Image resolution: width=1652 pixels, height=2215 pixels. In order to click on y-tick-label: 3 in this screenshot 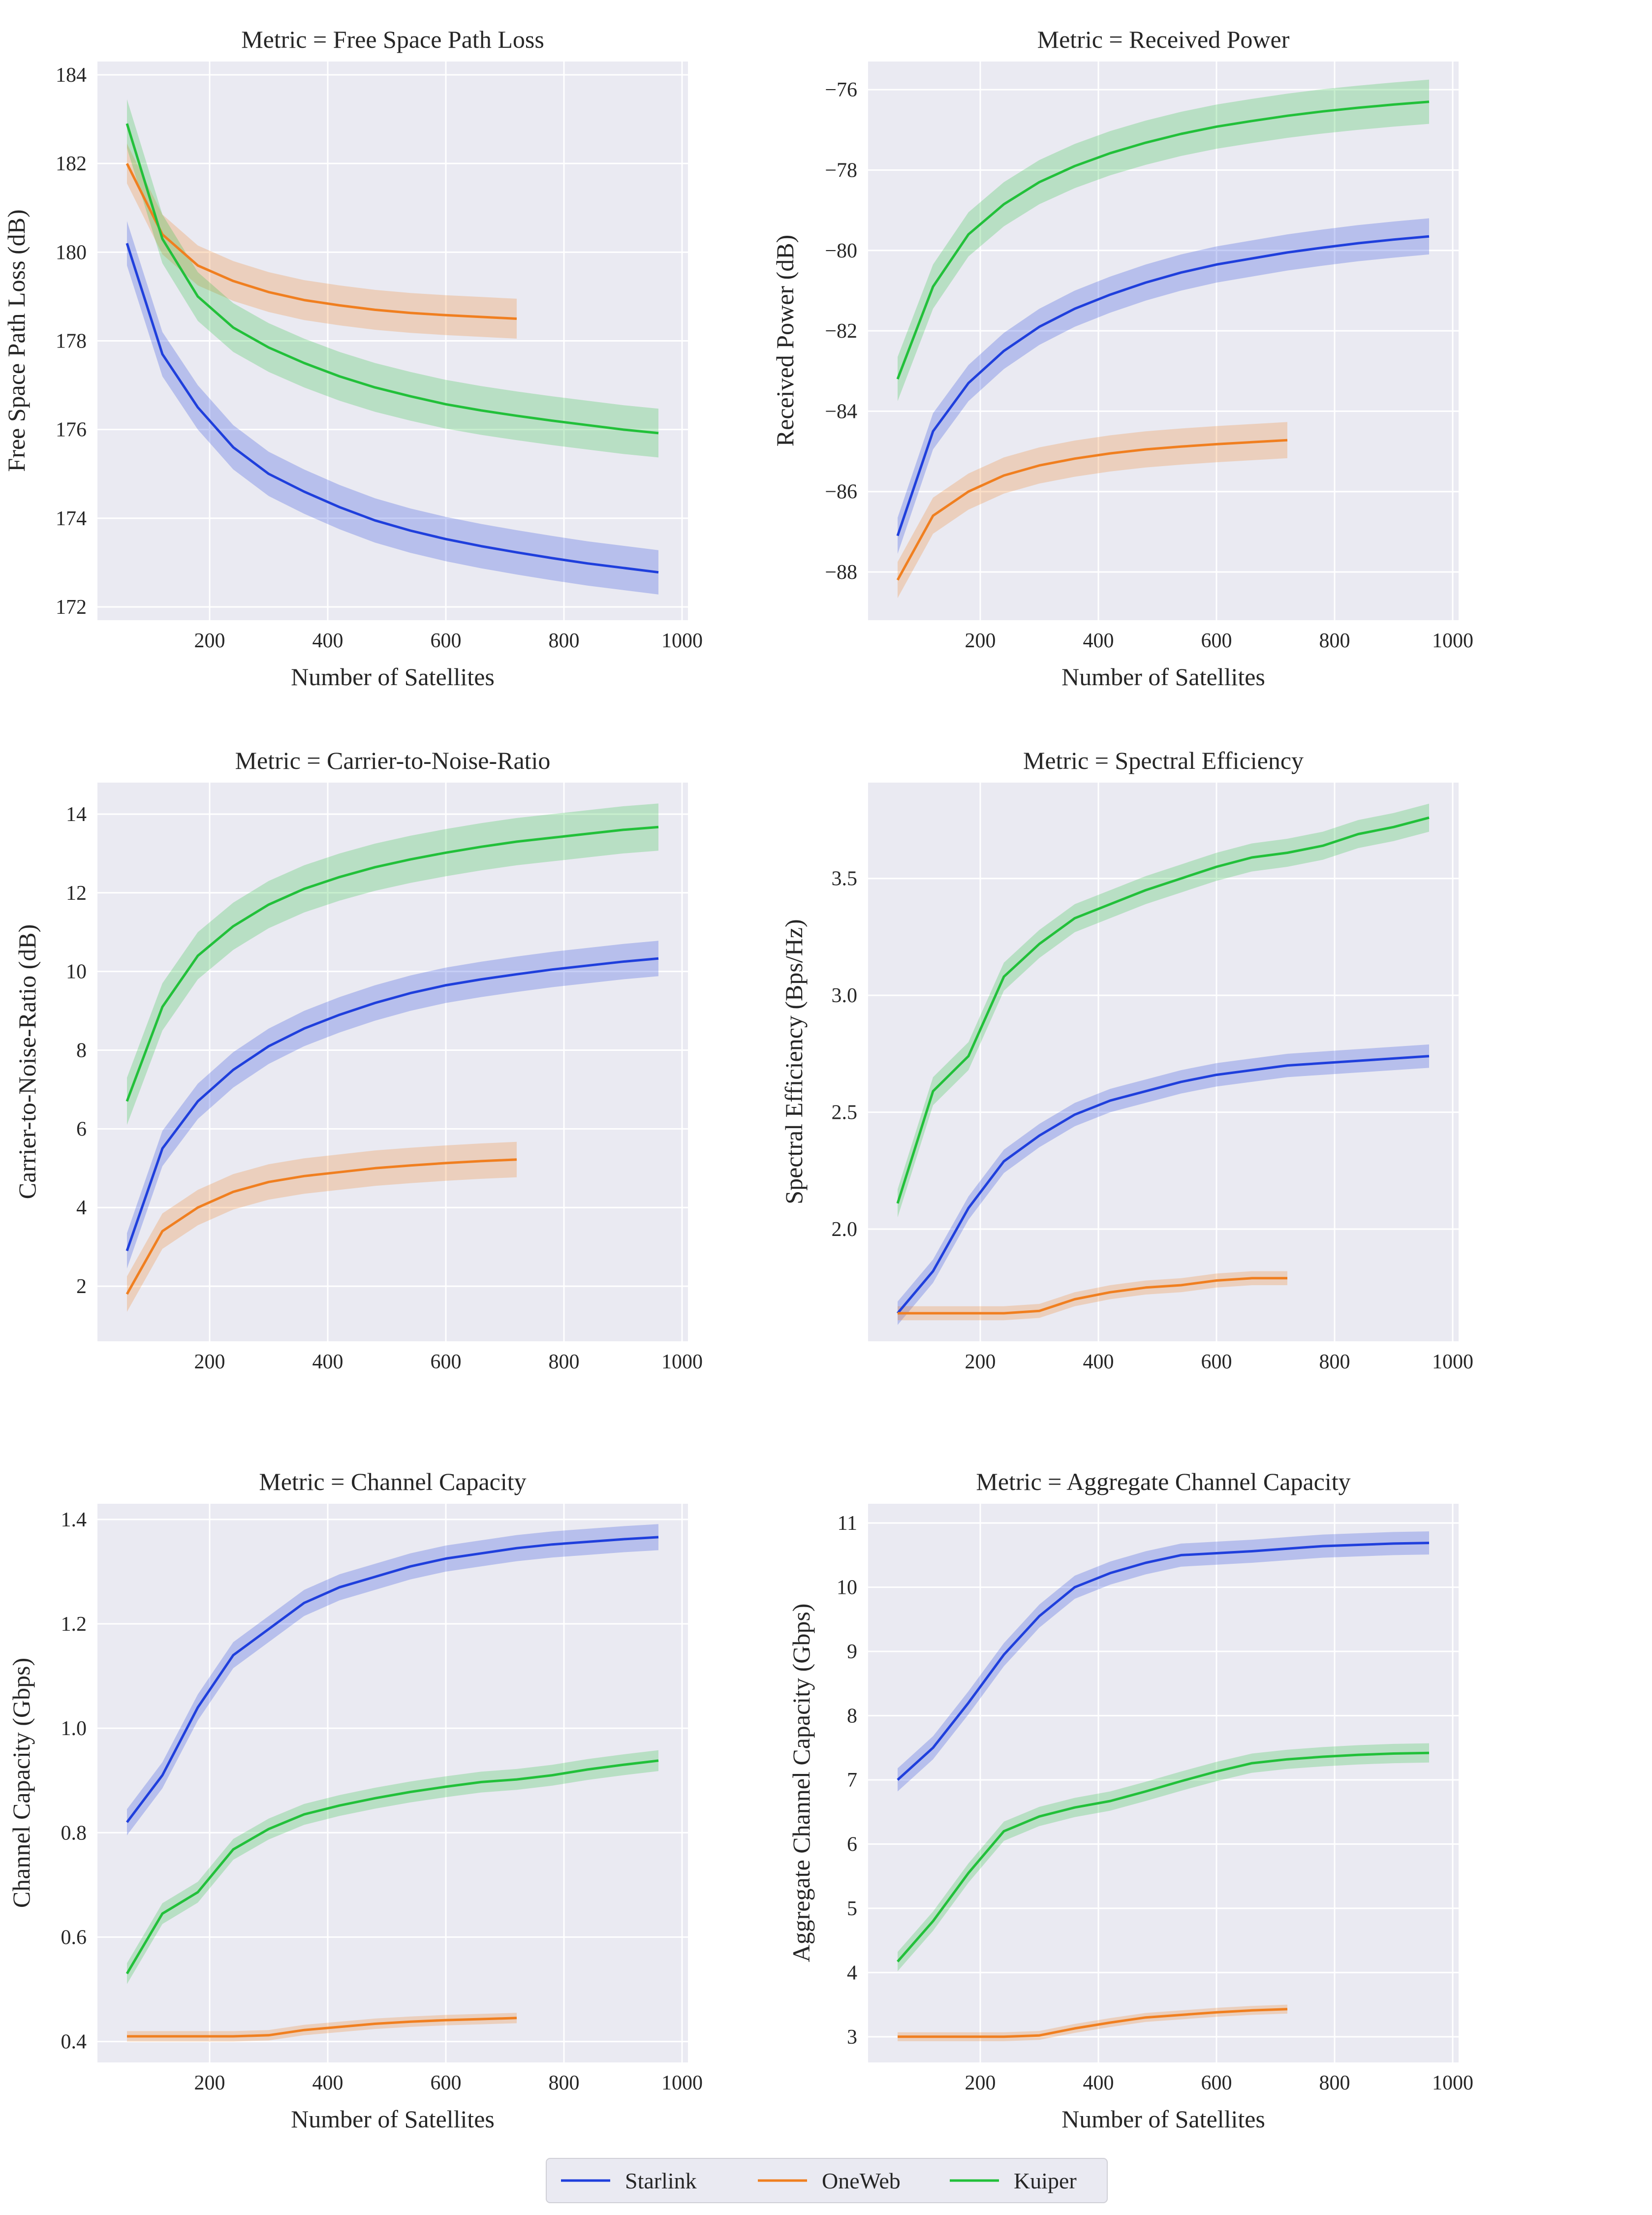, I will do `click(852, 2038)`.